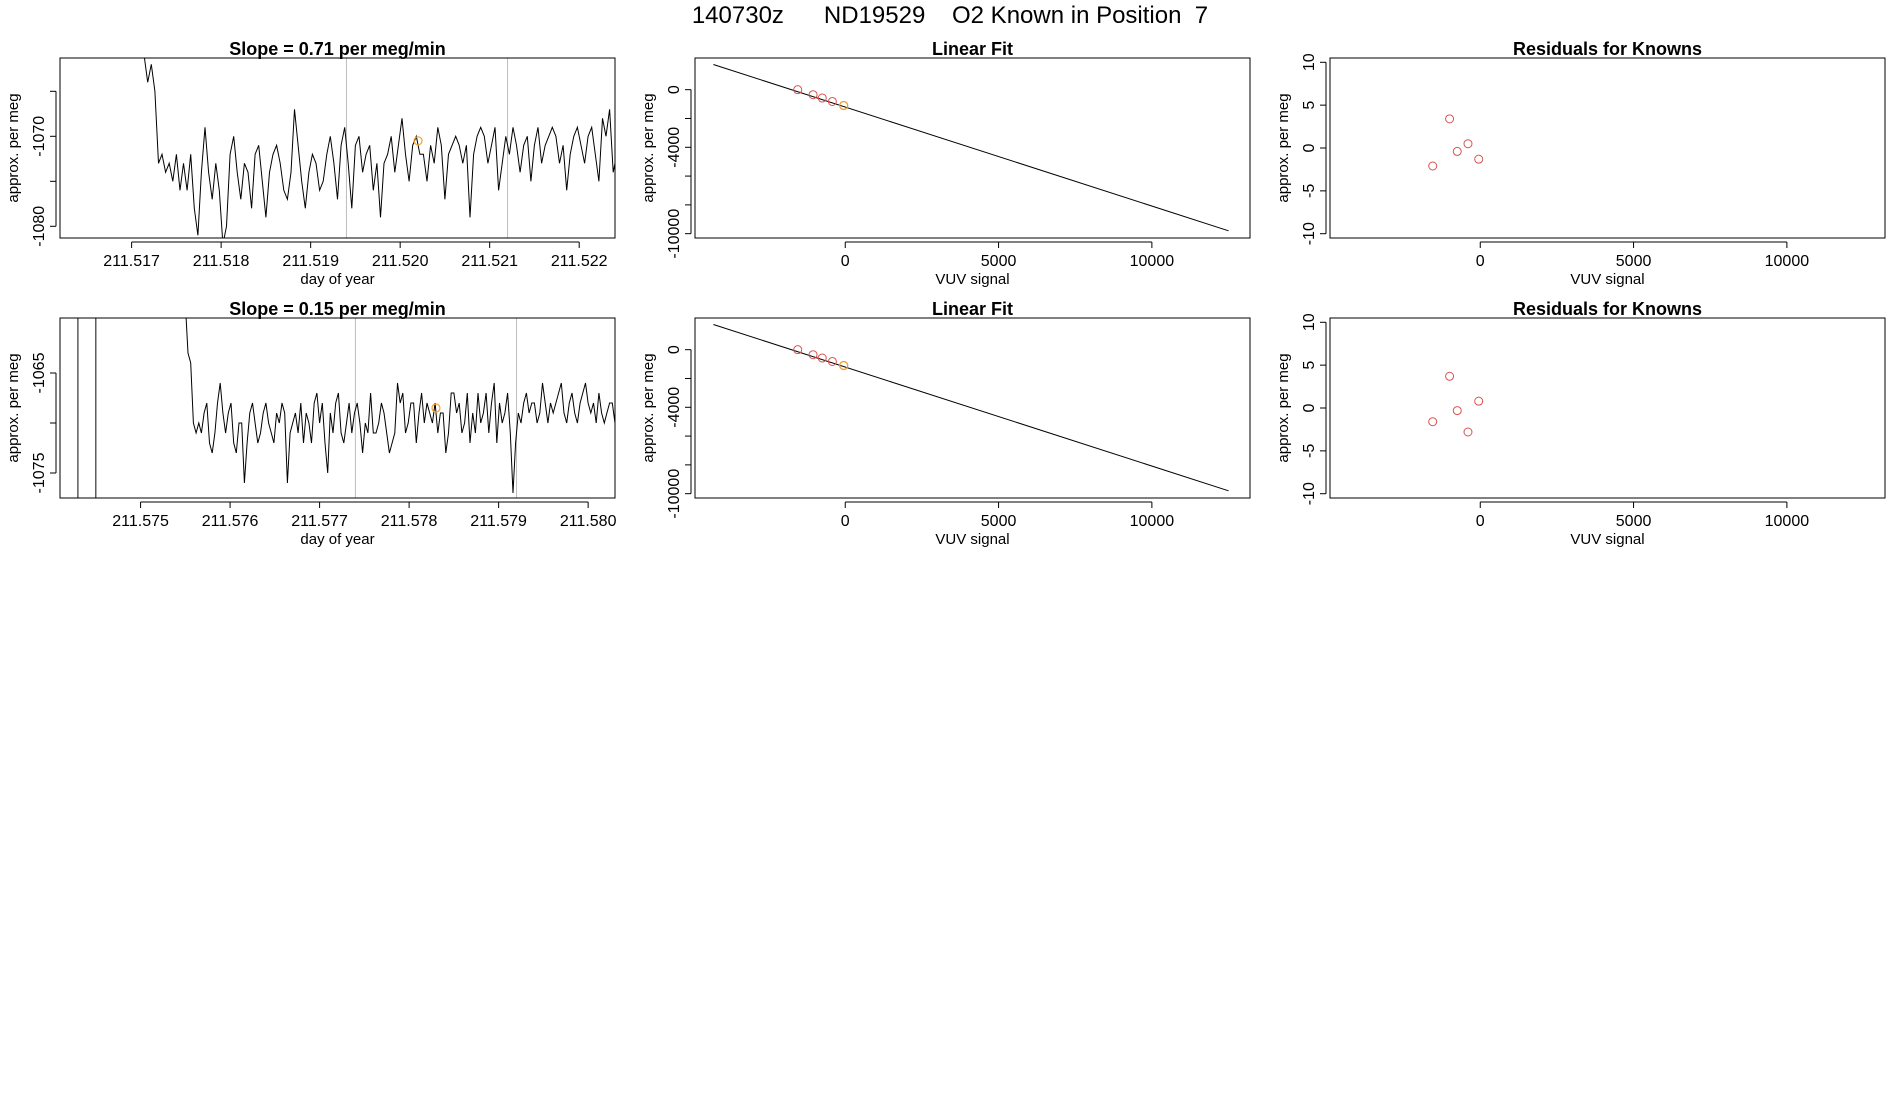 This screenshot has width=1900, height=1100. Describe the element at coordinates (39, 472) in the screenshot. I see `y-tick-label: -1075` at that location.